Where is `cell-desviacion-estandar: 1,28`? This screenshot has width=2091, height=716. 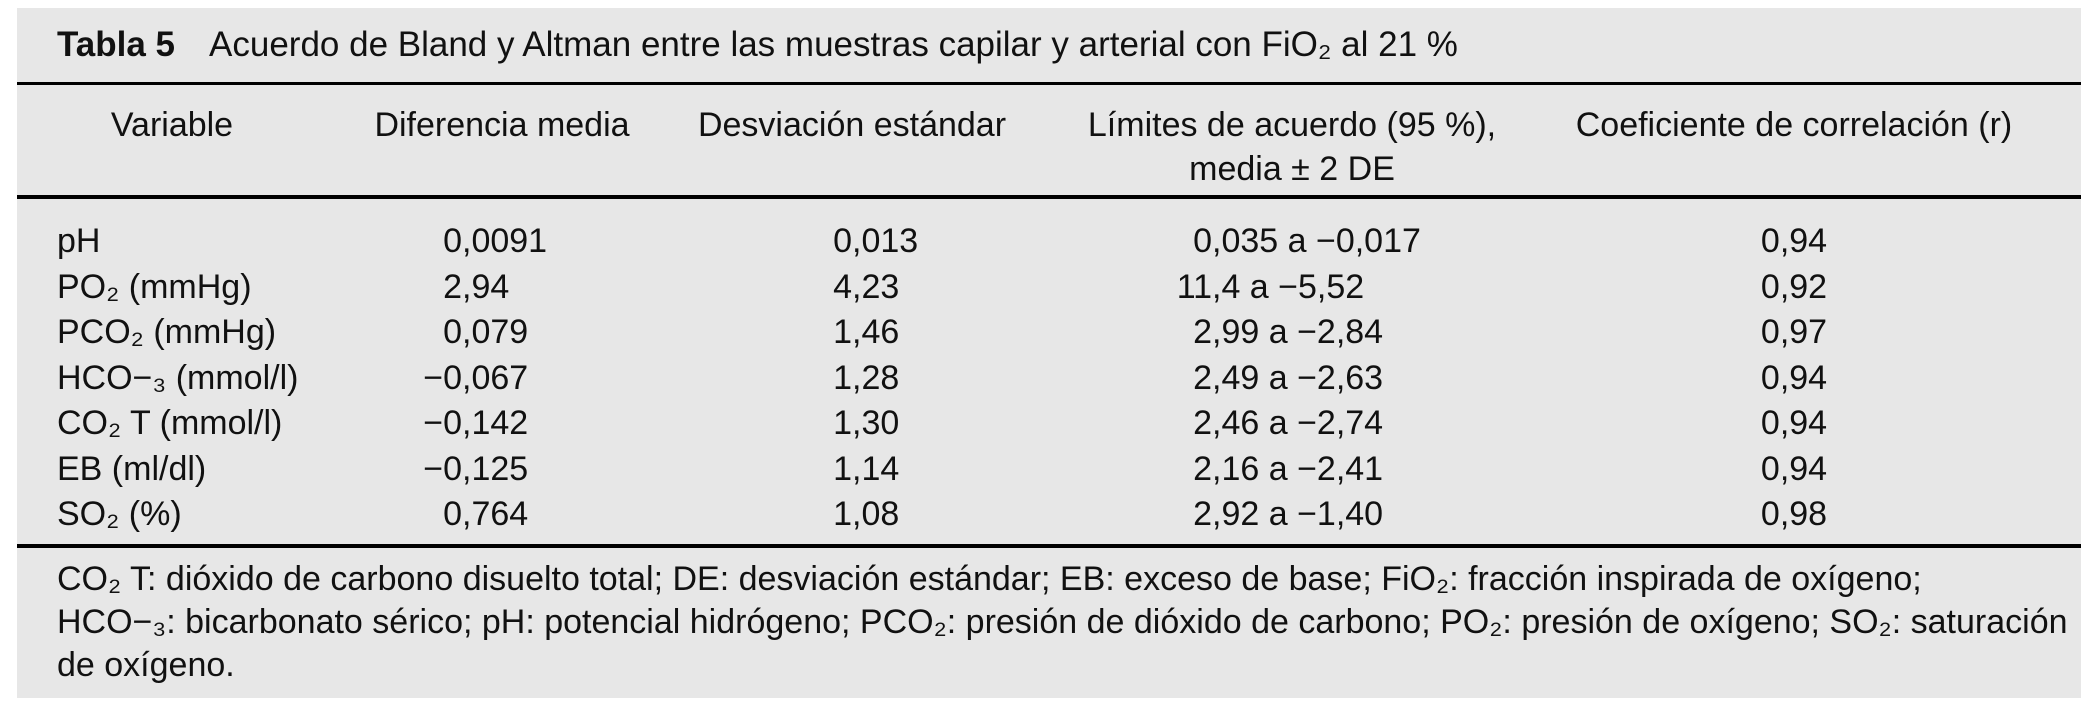
cell-desviacion-estandar: 1,28 is located at coordinates (866, 377).